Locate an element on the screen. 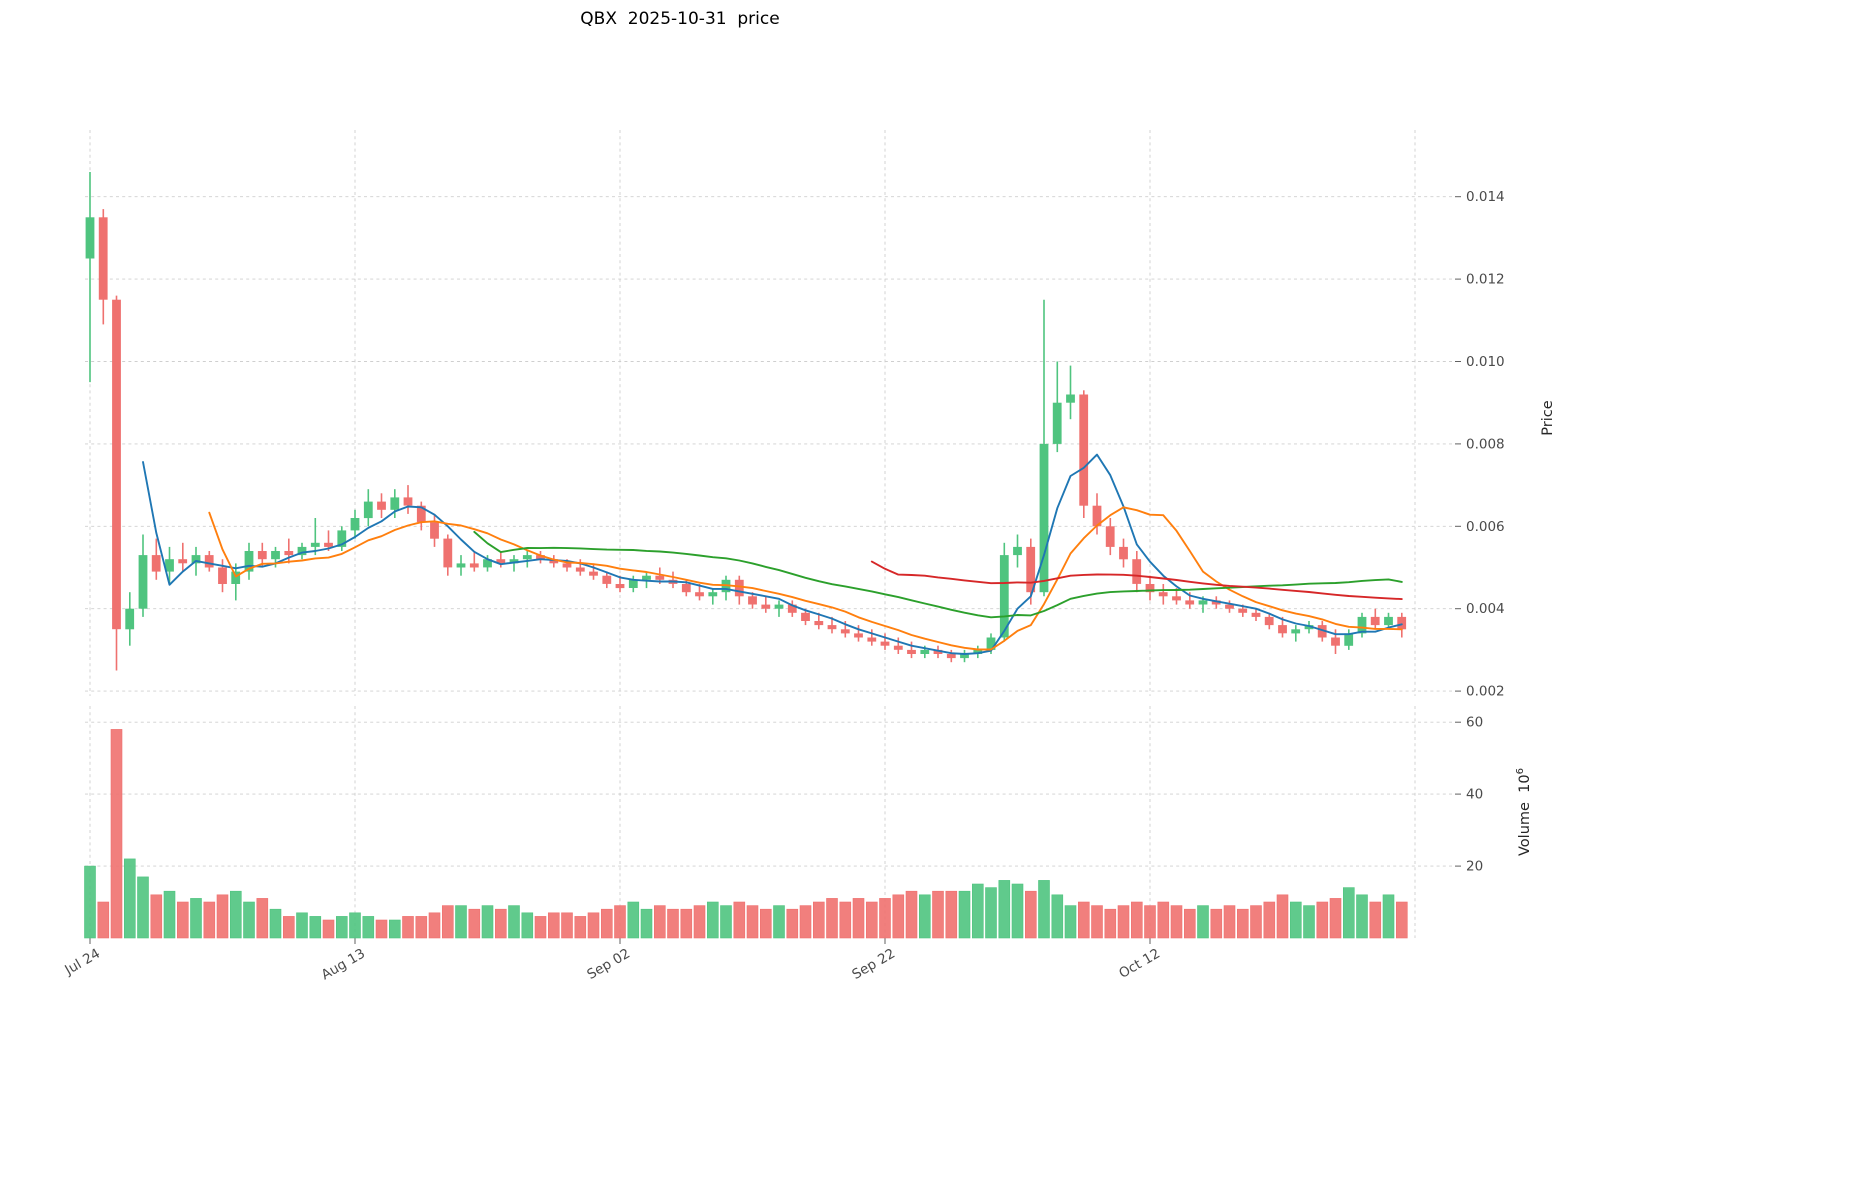 This screenshot has width=1860, height=1202. price-tick-label: 0.010 is located at coordinates (1485, 362).